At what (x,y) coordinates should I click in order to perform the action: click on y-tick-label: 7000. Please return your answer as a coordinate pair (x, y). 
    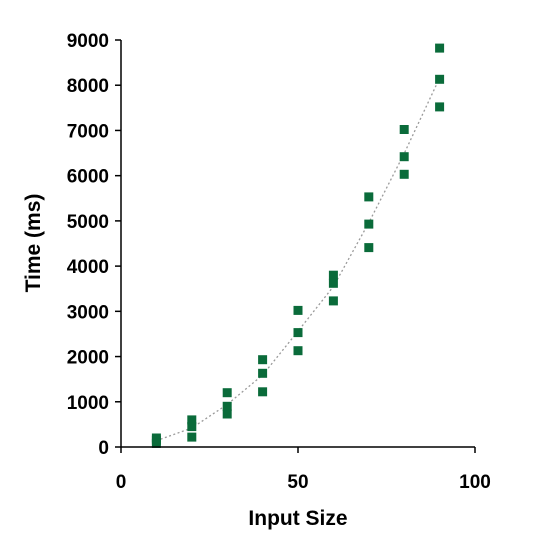
    Looking at the image, I should click on (88, 131).